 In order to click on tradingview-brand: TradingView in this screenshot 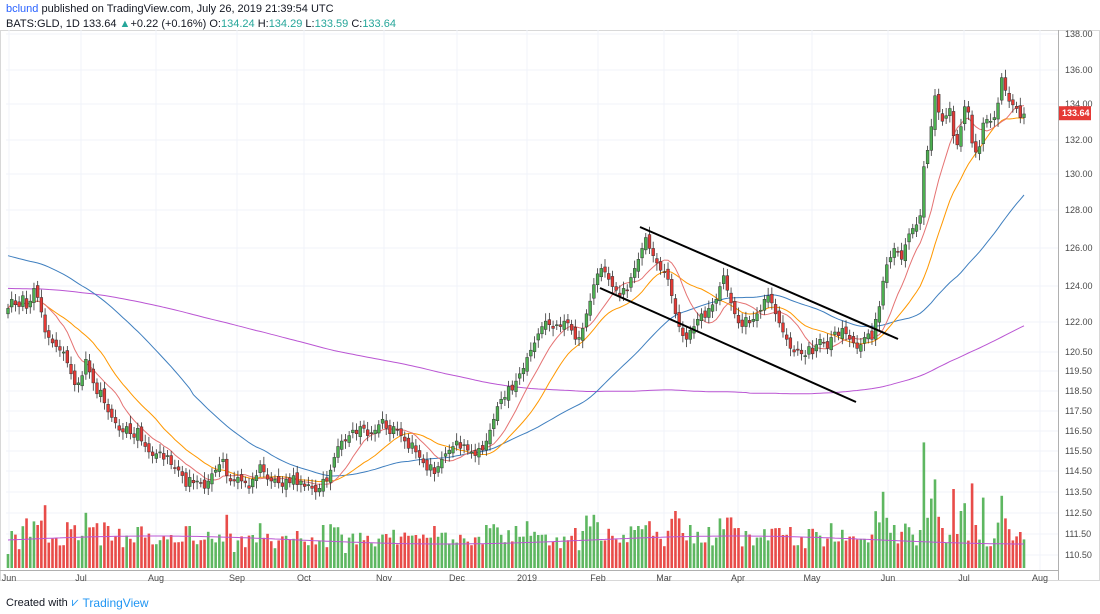, I will do `click(115, 602)`.